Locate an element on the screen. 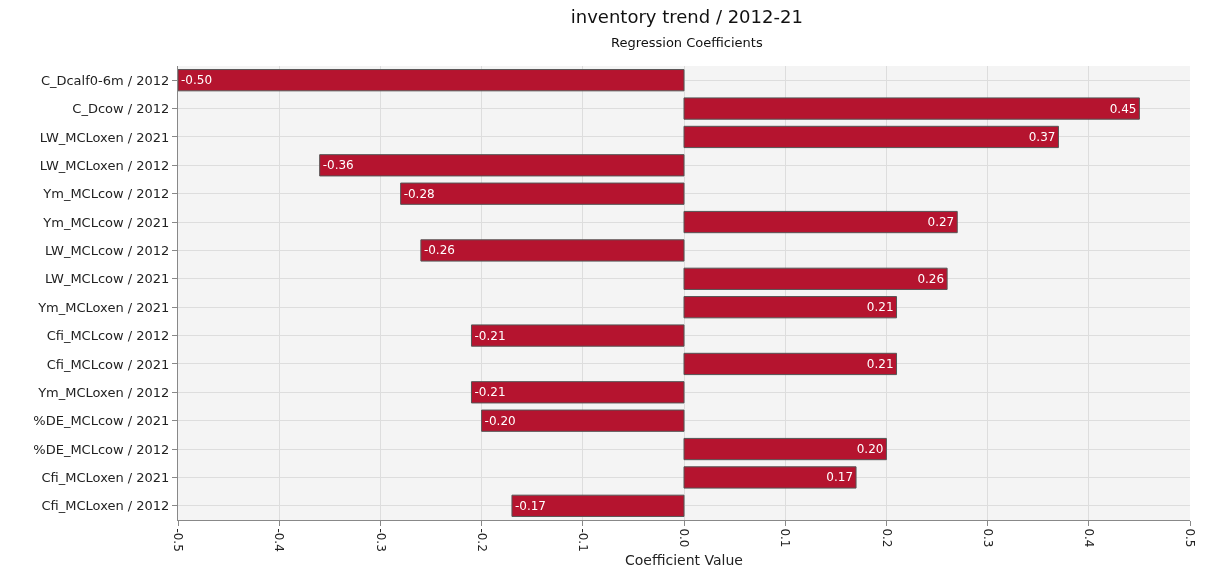  x-tick-label: -0.3 is located at coordinates (380, 540).